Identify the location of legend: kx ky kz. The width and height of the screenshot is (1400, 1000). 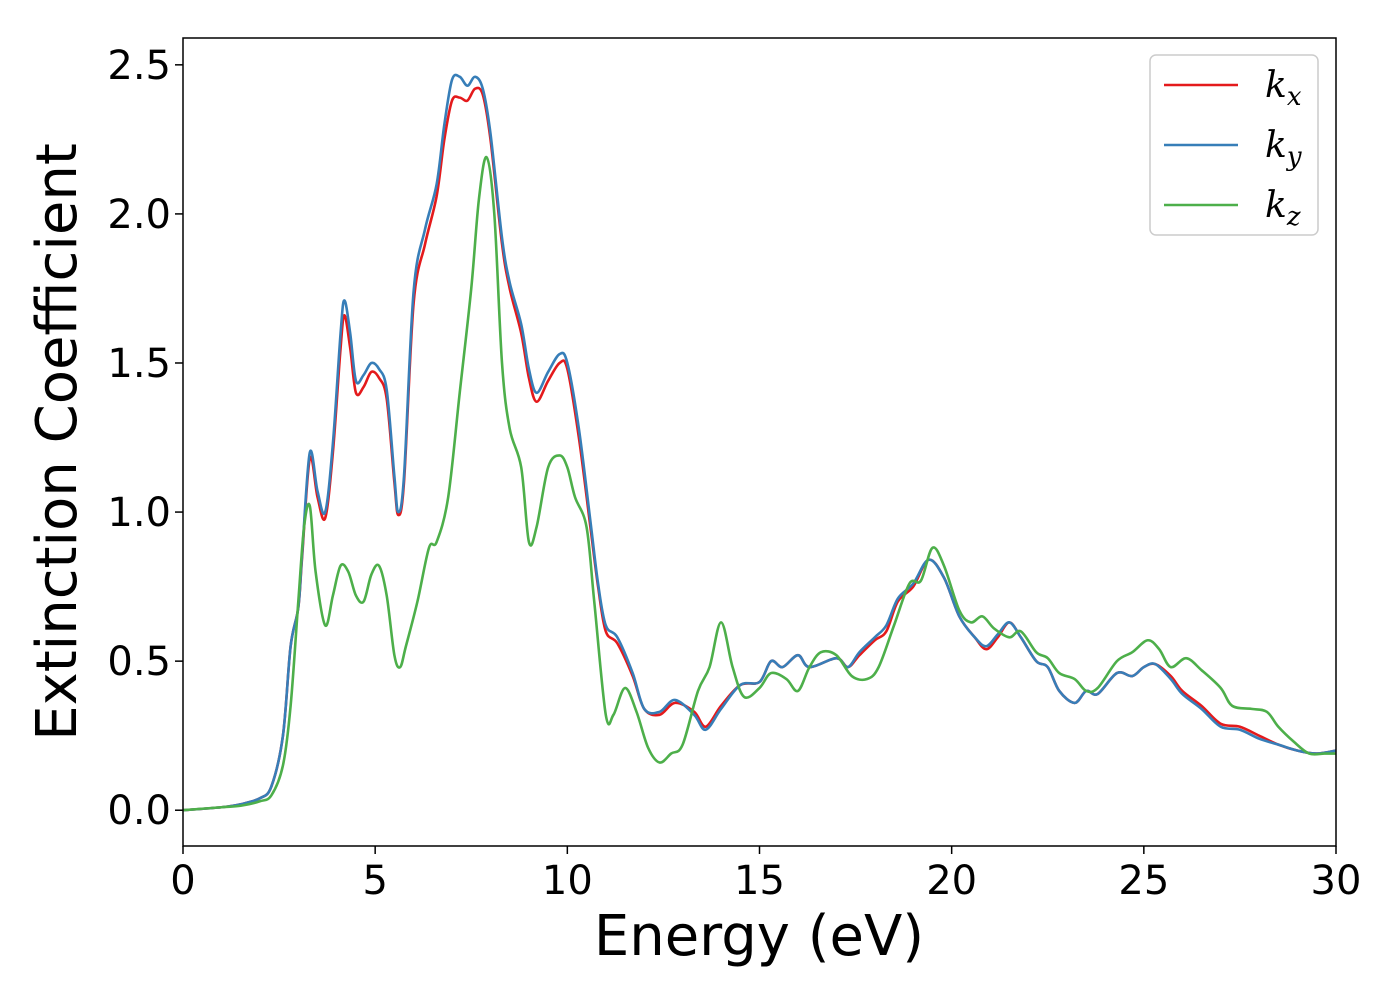
(1234, 145).